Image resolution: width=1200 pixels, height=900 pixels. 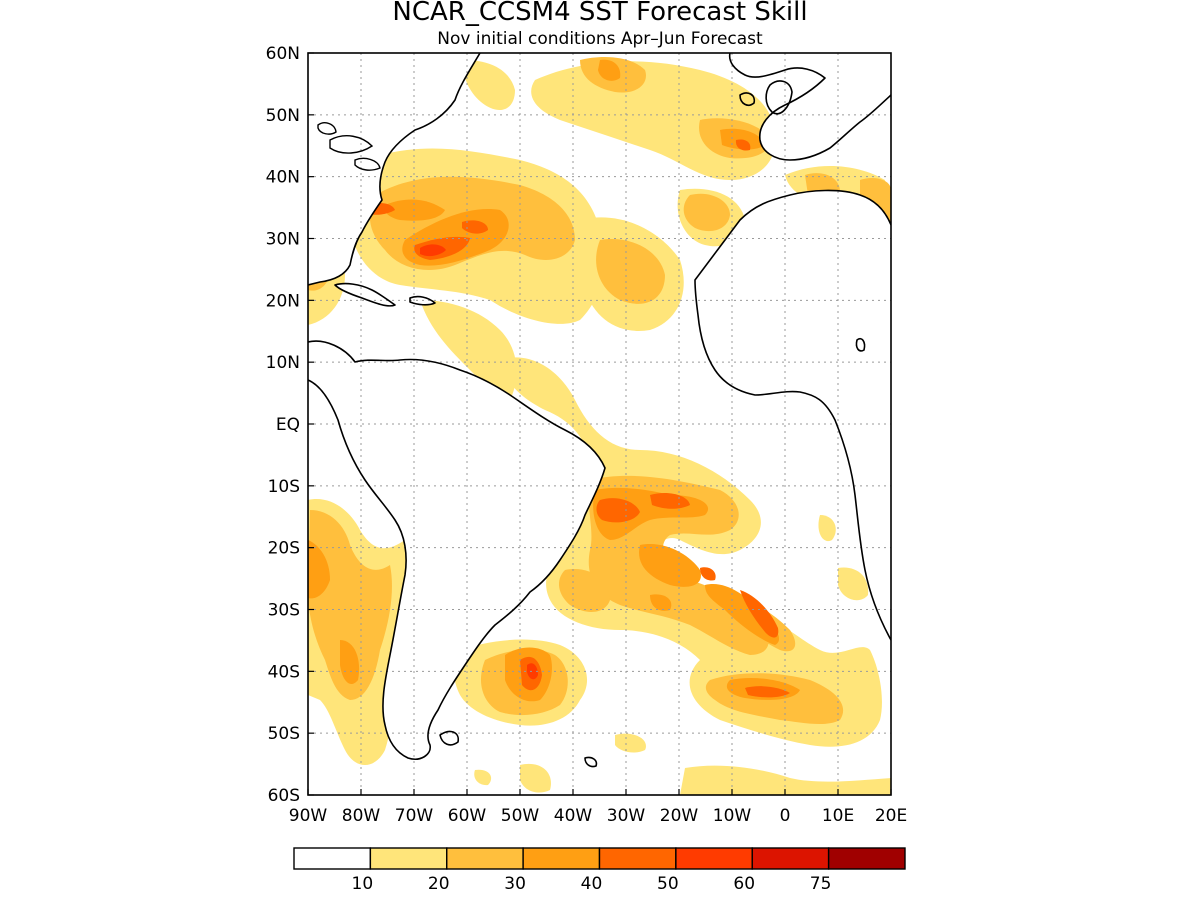 I want to click on latitude-axis: 60N 50N 40N 30N 20N 10N EQ 10S 20S 30S 40S 50S 60S, so click(x=290, y=425).